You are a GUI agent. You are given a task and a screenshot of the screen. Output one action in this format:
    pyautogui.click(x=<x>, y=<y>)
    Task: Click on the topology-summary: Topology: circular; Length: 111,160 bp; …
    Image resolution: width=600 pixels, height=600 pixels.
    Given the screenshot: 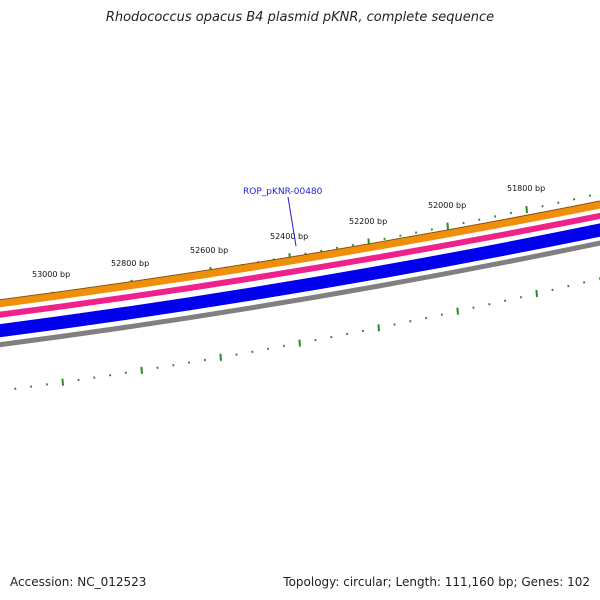 What is the action you would take?
    pyautogui.click(x=436, y=582)
    